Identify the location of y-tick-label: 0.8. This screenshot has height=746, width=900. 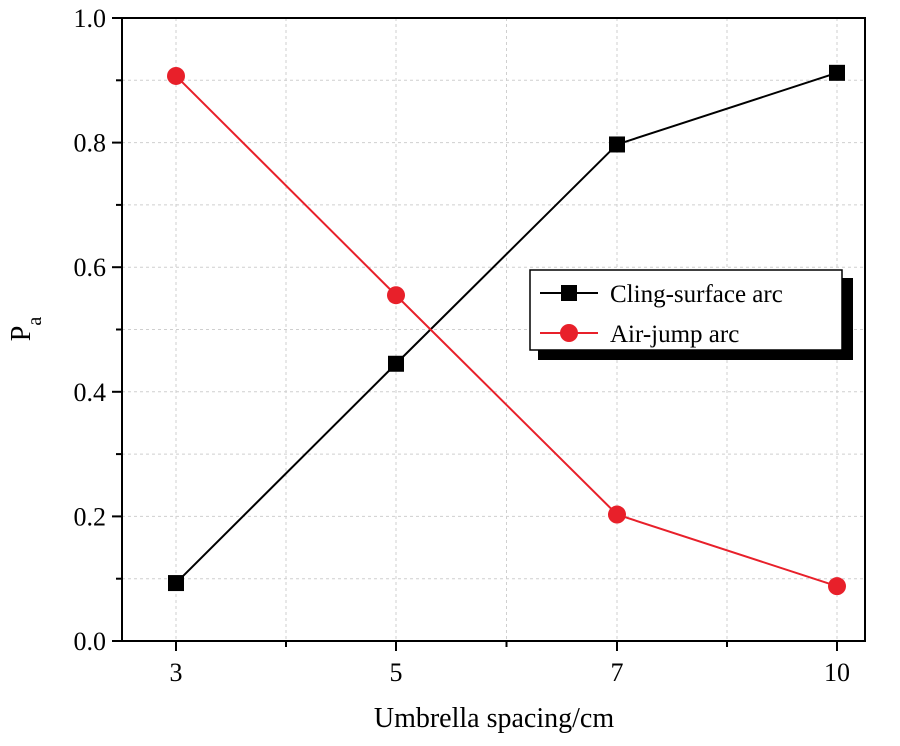
(90, 143).